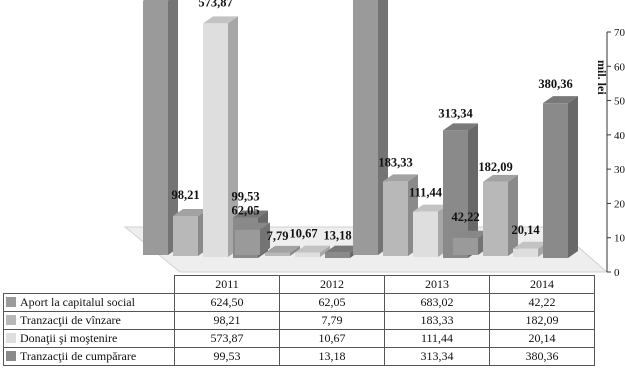 This screenshot has width=625, height=388. I want to click on table-cell: 111,44, so click(437, 338).